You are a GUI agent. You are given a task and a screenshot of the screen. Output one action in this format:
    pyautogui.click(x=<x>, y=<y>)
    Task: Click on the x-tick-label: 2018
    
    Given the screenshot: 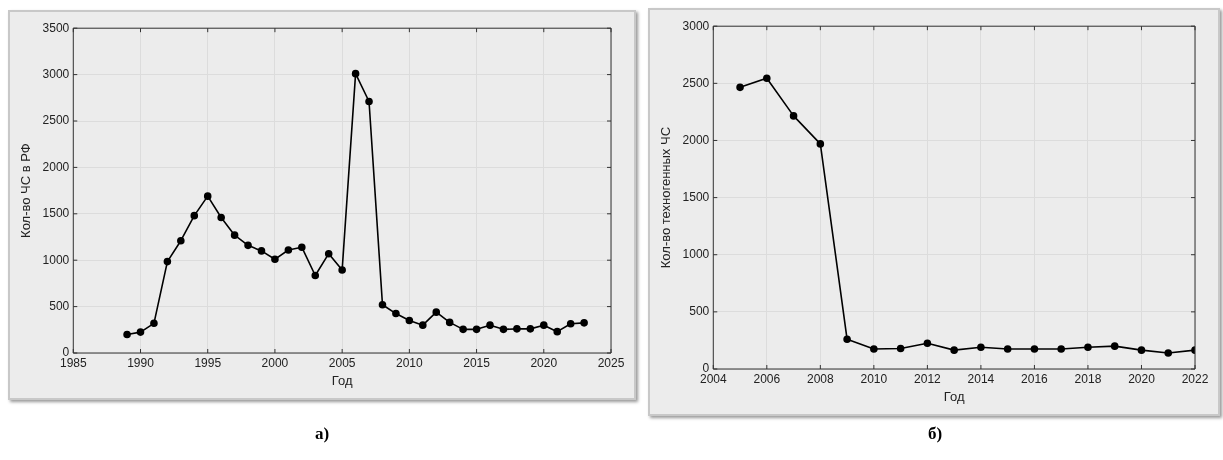 What is the action you would take?
    pyautogui.click(x=1088, y=378)
    